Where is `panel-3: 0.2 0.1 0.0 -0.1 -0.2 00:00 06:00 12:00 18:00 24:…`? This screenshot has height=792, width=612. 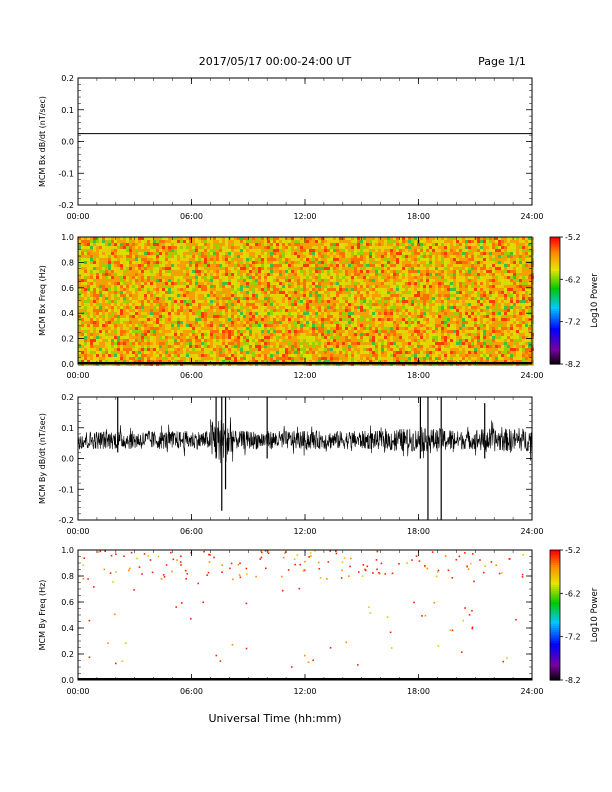
panel-3: 0.2 0.1 0.0 -0.1 -0.2 00:00 06:00 12:00 18:00 24:… is located at coordinates (291, 464).